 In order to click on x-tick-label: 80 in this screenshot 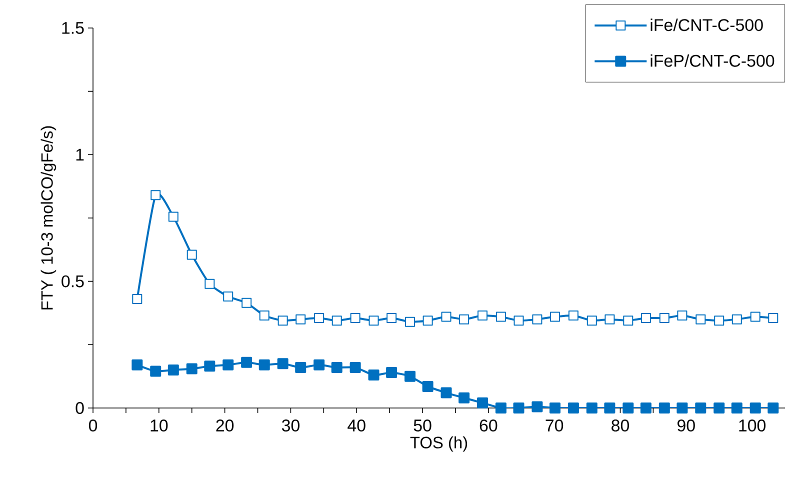, I will do `click(621, 426)`.